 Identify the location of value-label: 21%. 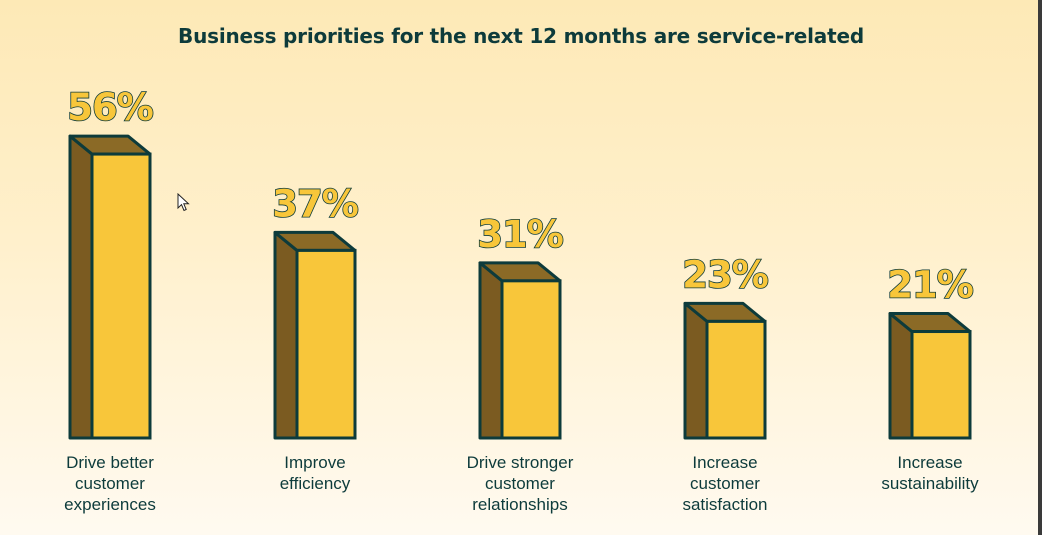
(930, 285).